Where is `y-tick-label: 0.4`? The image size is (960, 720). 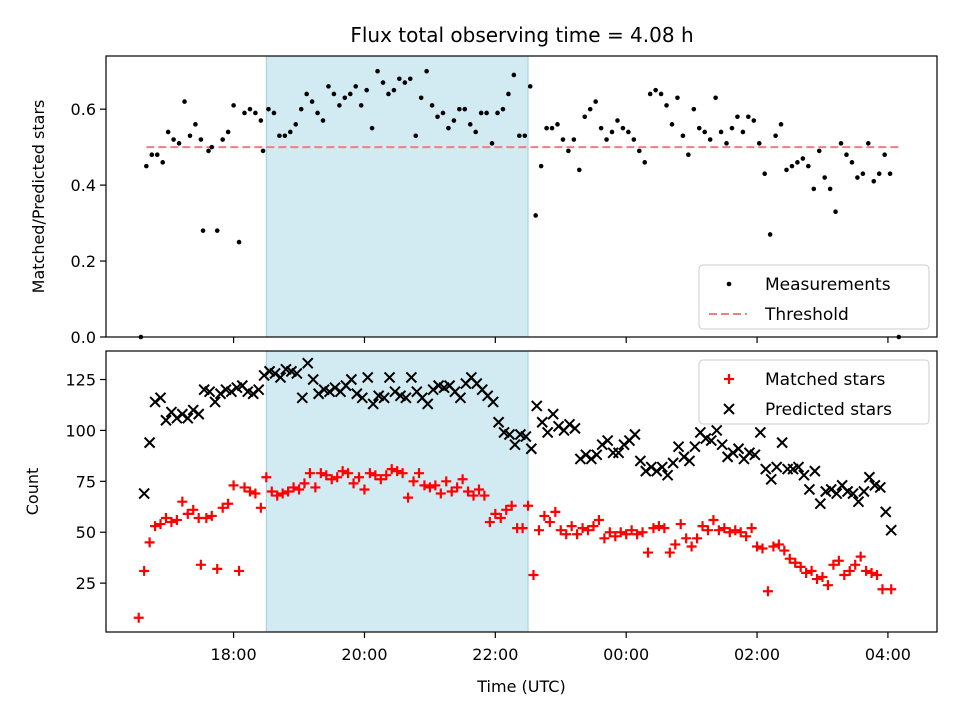
y-tick-label: 0.4 is located at coordinates (83, 185).